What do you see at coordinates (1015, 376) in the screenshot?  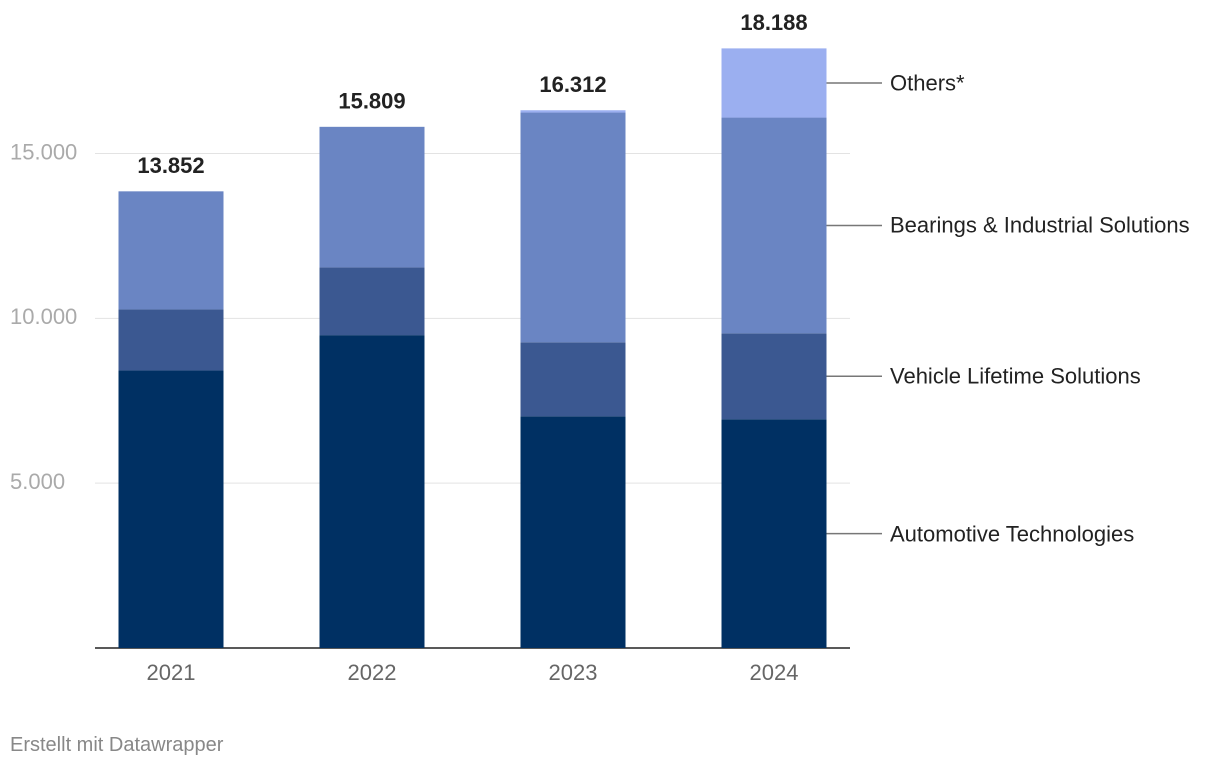 I see `legend-label: Vehicle Lifetime Solutions` at bounding box center [1015, 376].